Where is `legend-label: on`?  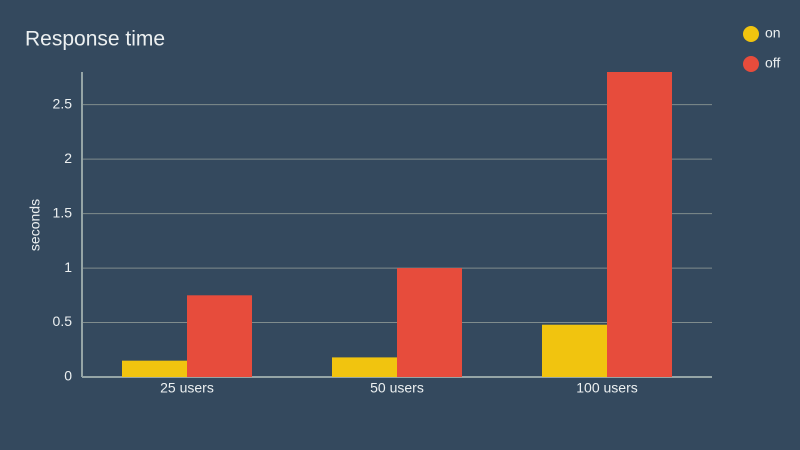 legend-label: on is located at coordinates (773, 33).